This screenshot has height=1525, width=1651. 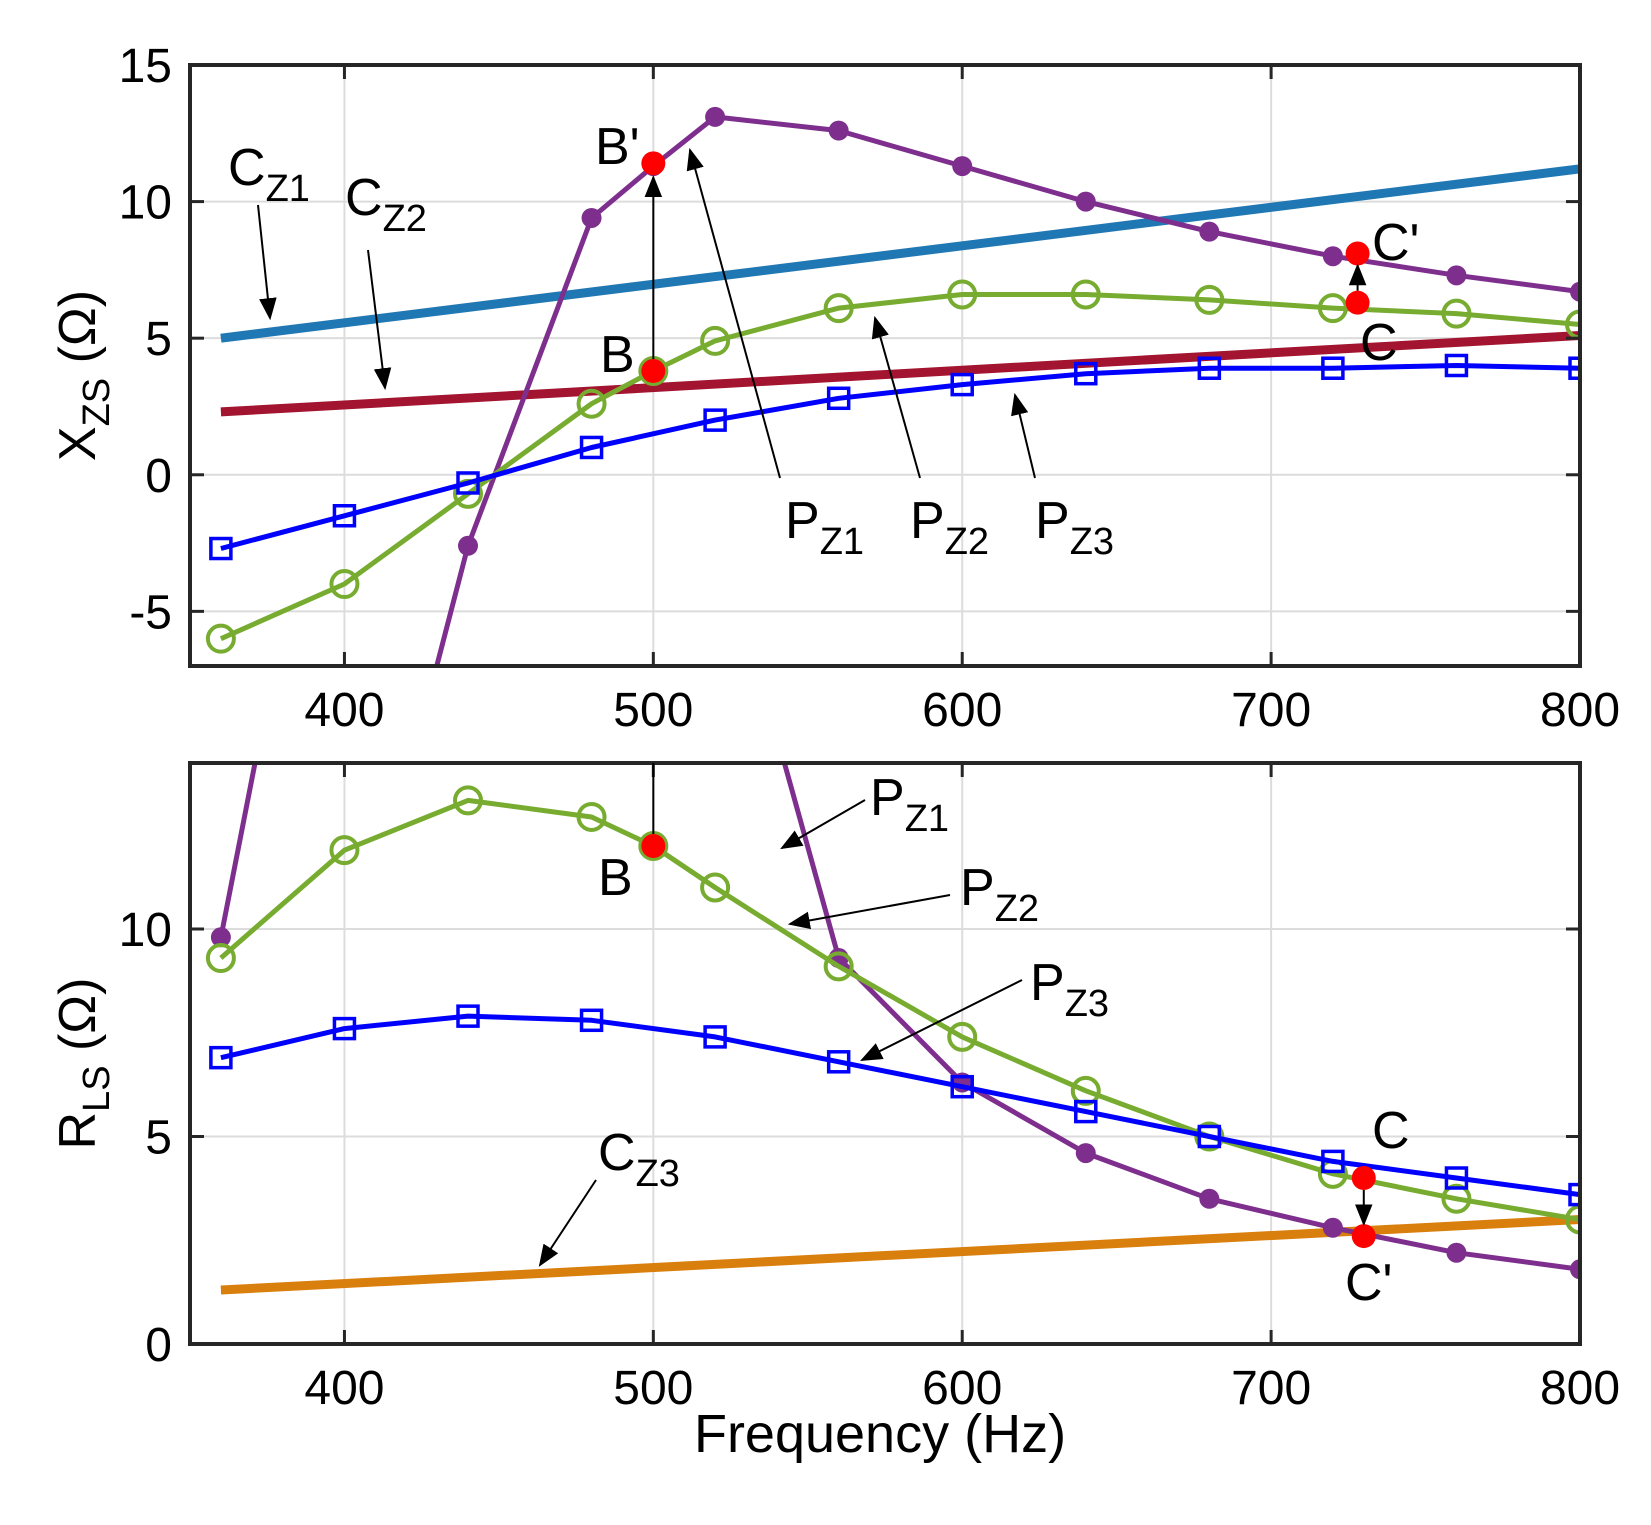 I want to click on y-axis-label-text: RLS (Ω), so click(x=83, y=1064).